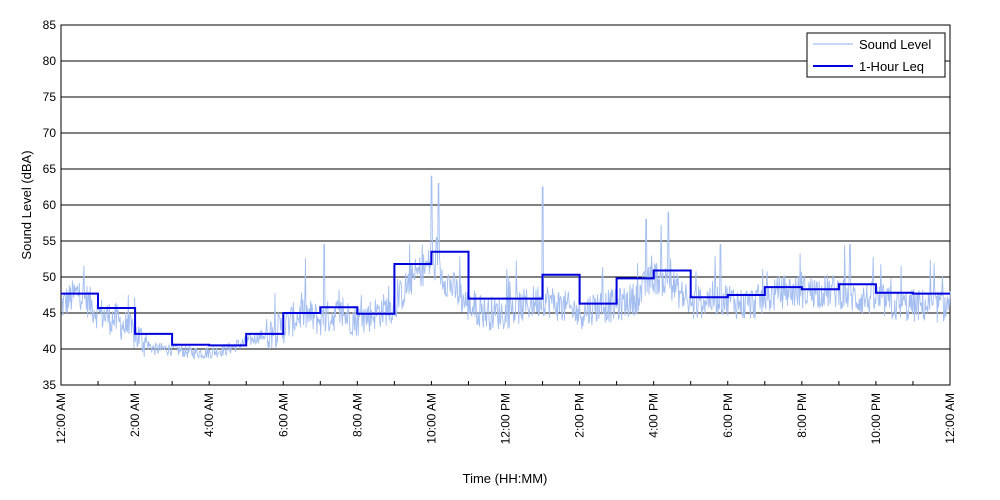 Image resolution: width=1000 pixels, height=500 pixels. Describe the element at coordinates (50, 205) in the screenshot. I see `y-tick-label: 60` at that location.